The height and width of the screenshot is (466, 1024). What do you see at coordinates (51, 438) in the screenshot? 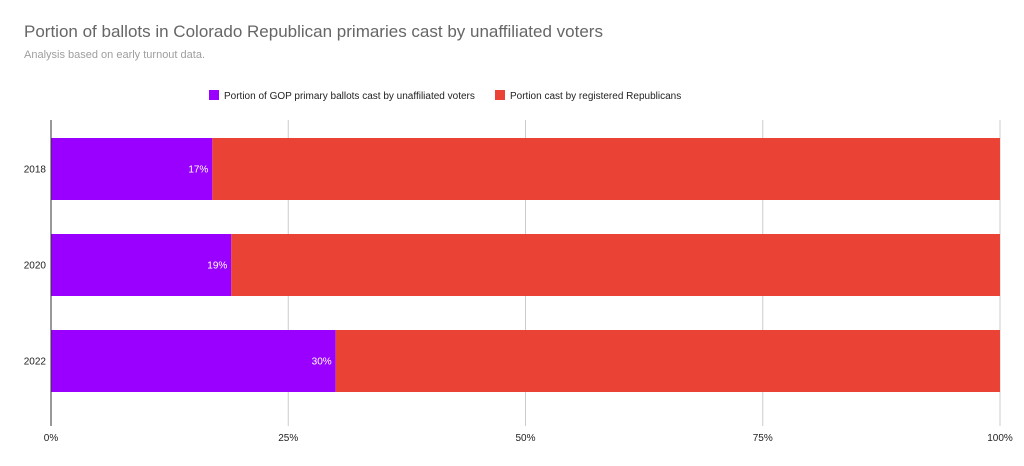
I see `x-tick-label: 0%` at bounding box center [51, 438].